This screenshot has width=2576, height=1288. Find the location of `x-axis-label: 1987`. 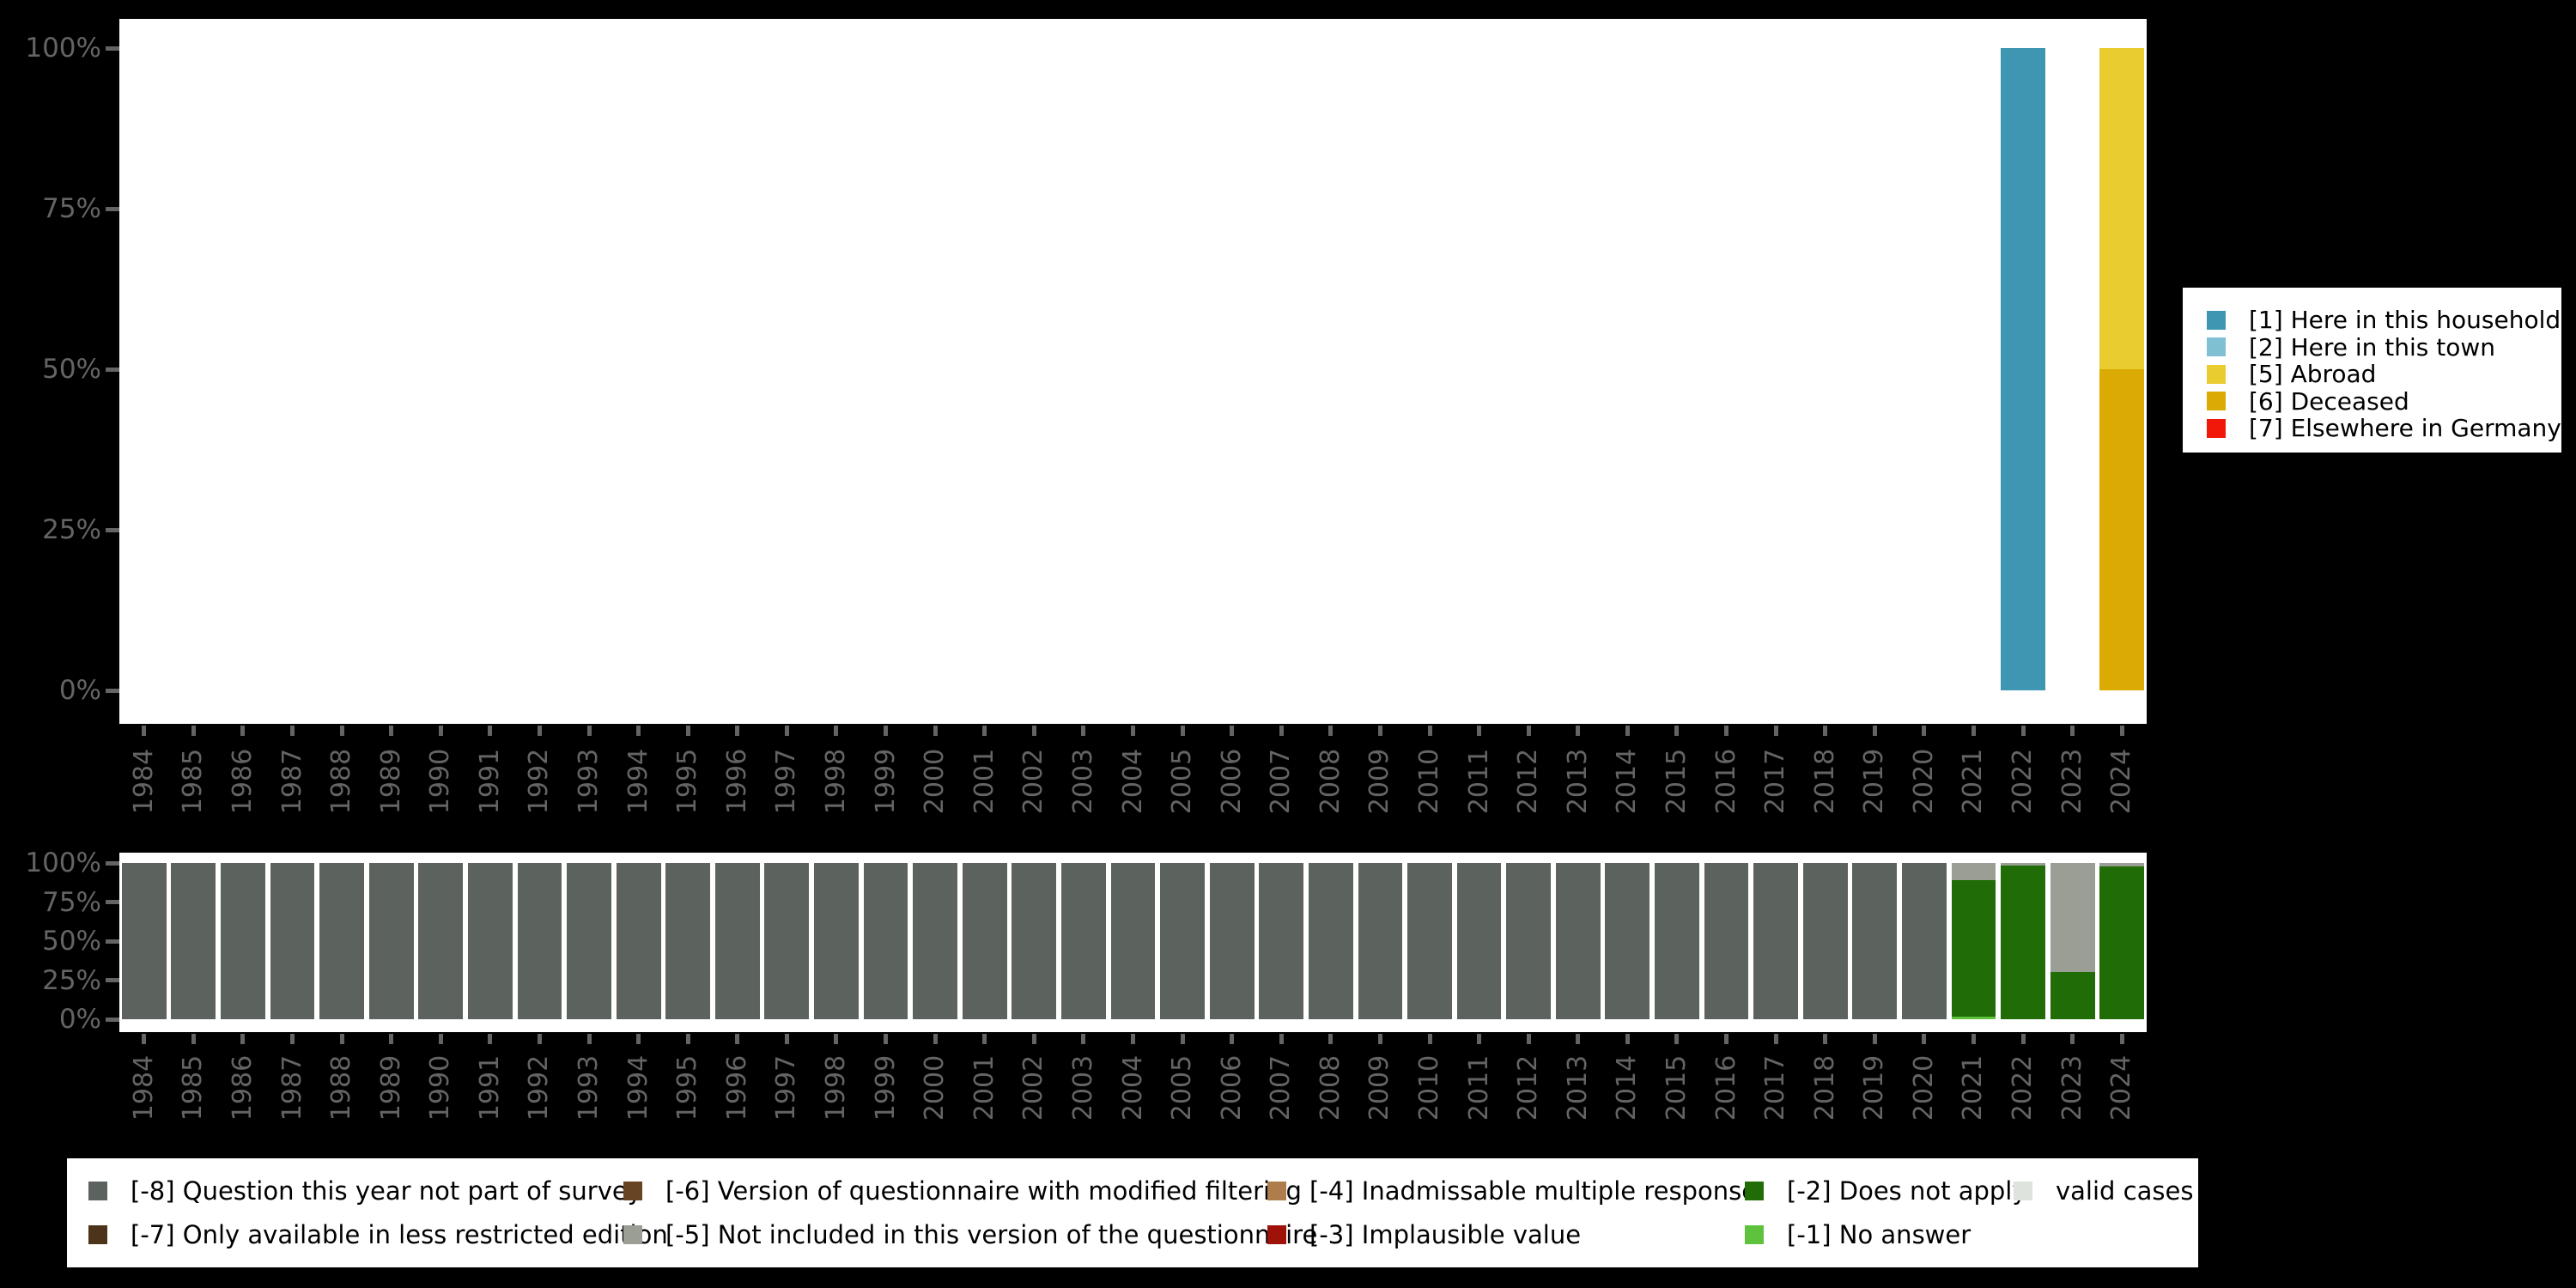

x-axis-label: 1987 is located at coordinates (291, 1087).